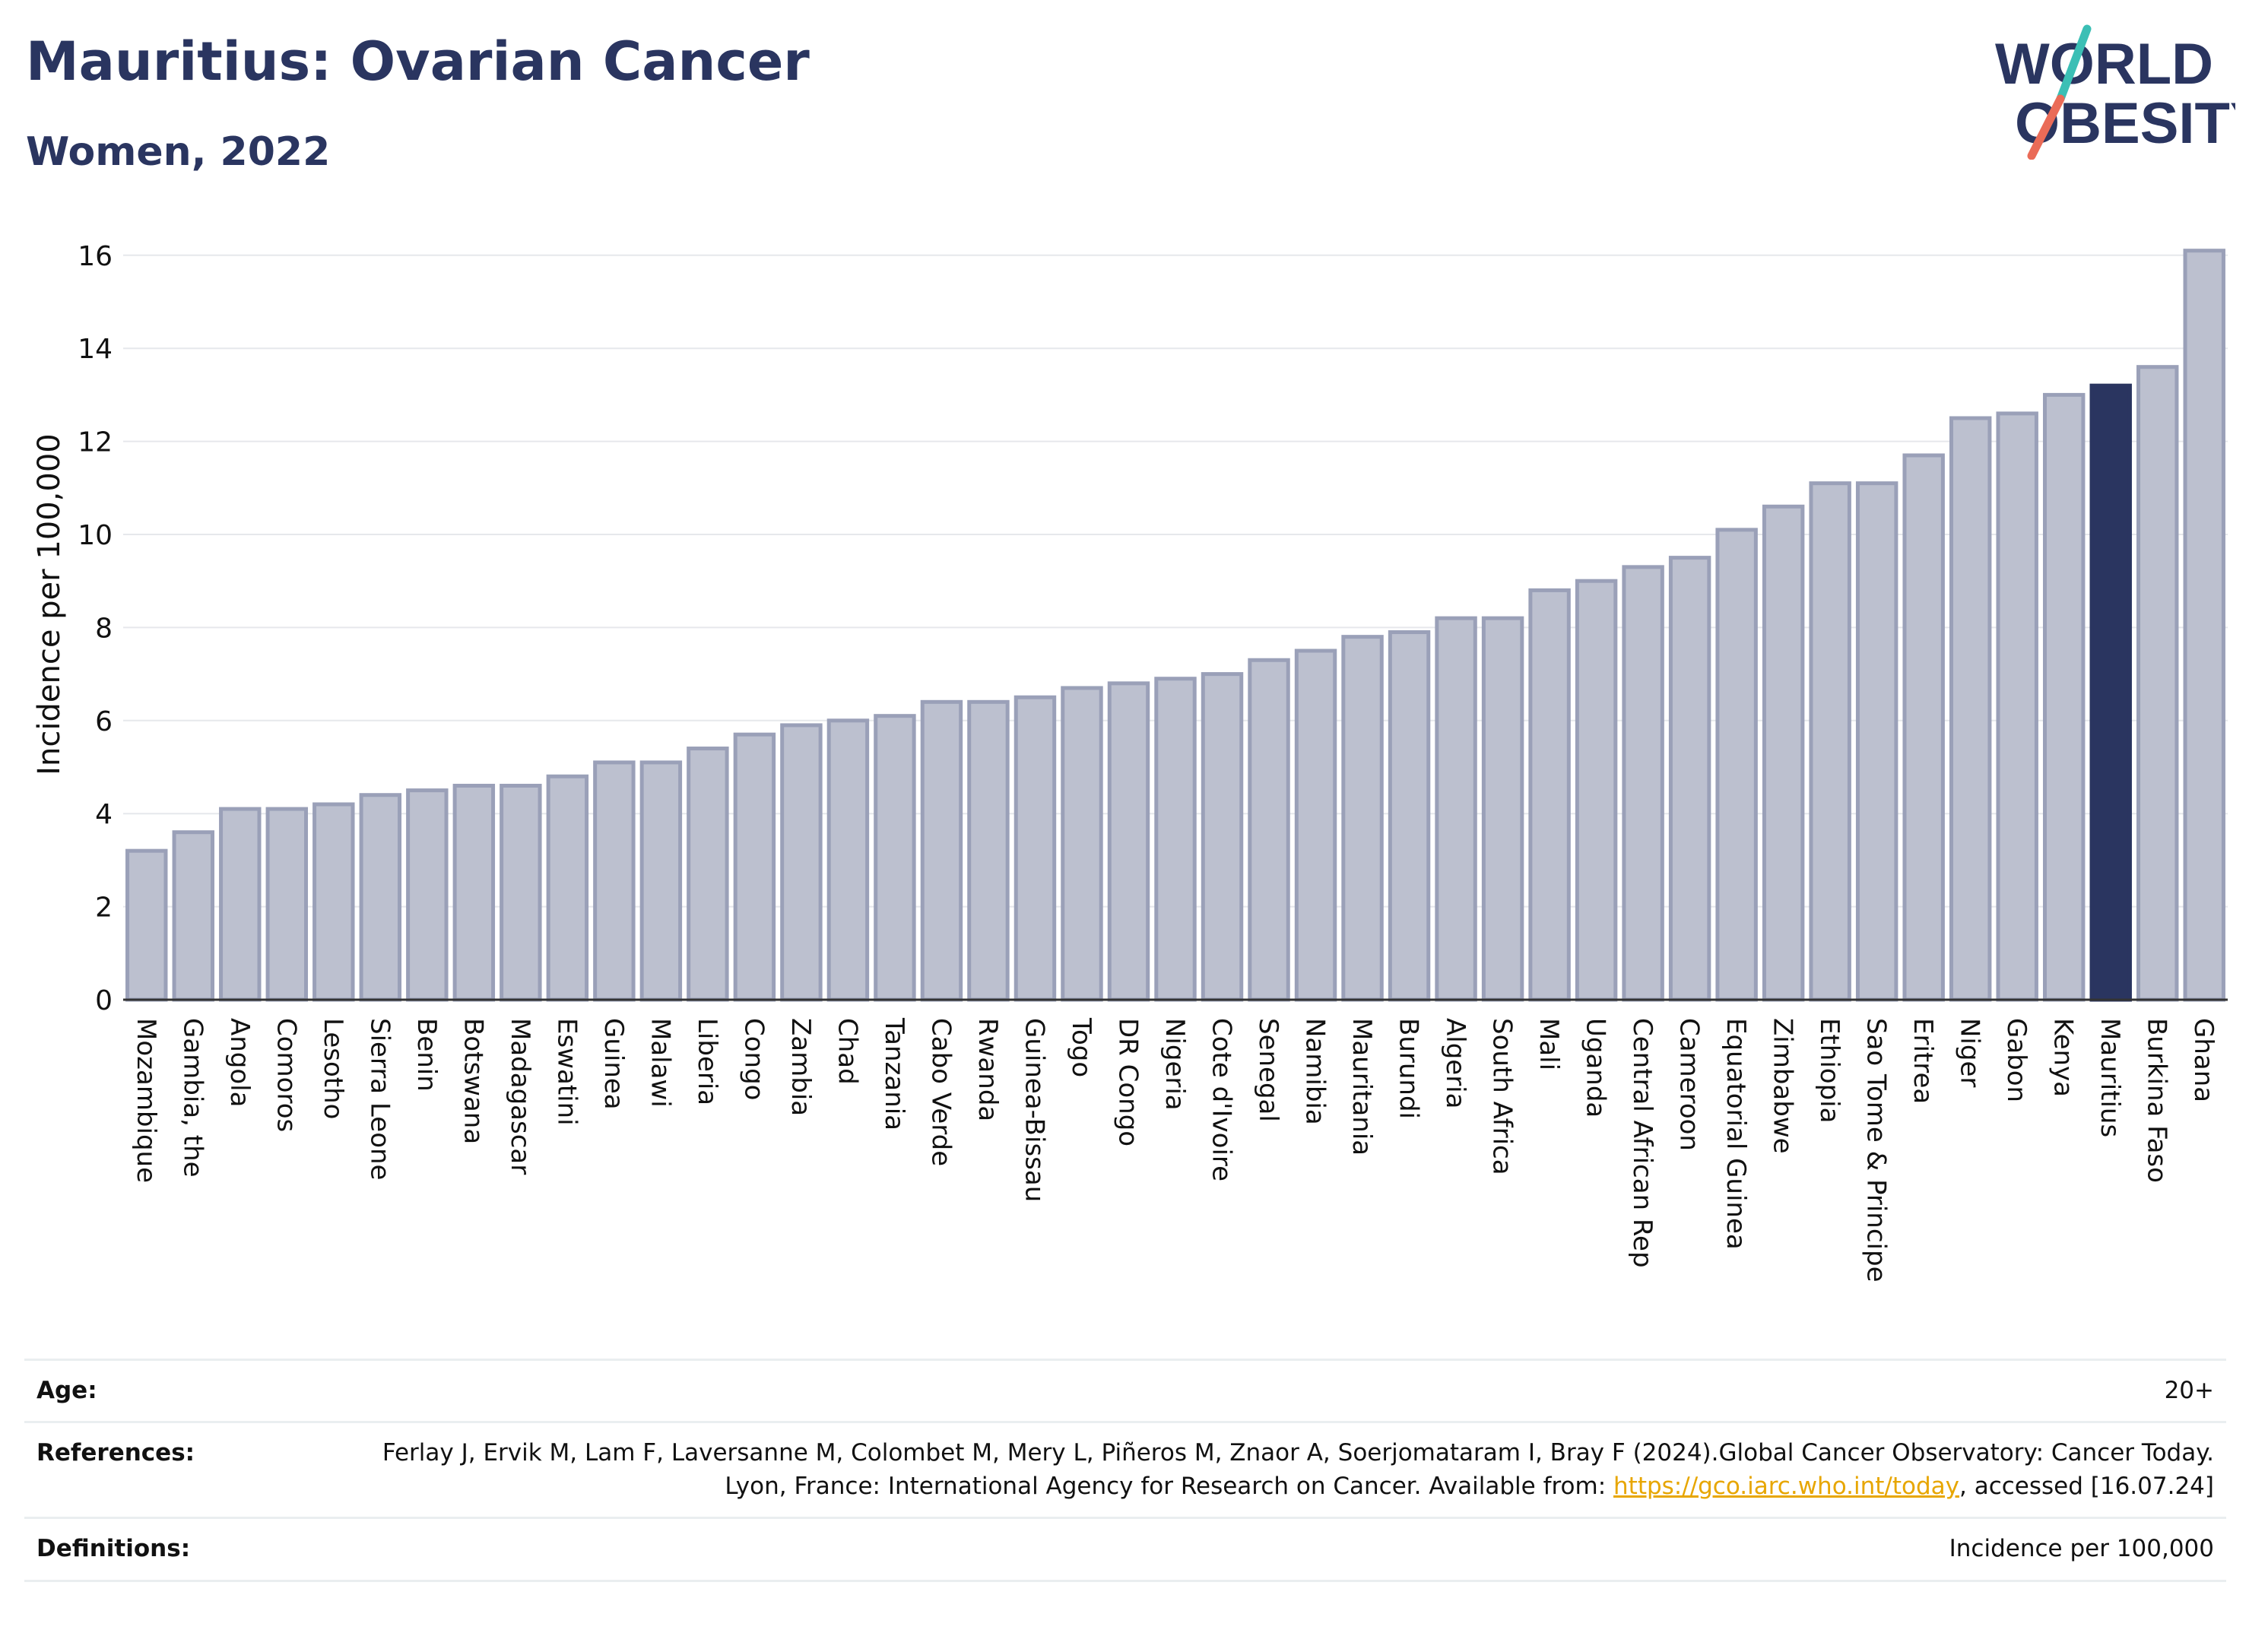  I want to click on bar-rwanda, so click(988, 850).